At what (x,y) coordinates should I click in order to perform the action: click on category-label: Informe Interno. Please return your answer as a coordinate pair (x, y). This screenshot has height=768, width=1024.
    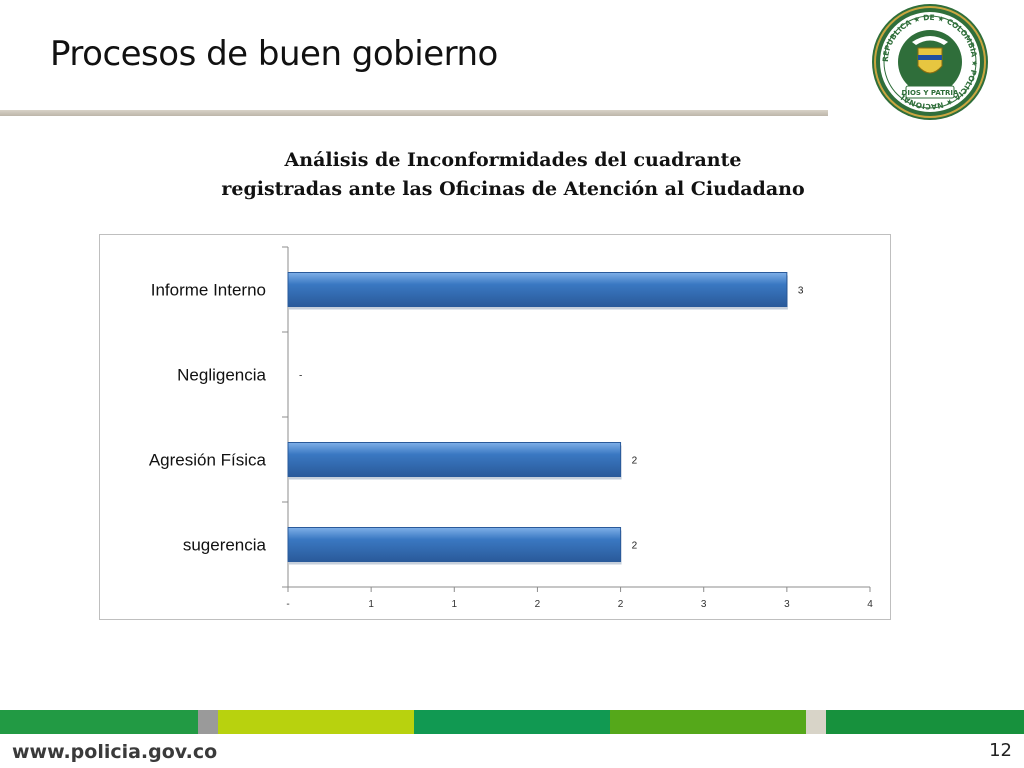
    Looking at the image, I should click on (208, 290).